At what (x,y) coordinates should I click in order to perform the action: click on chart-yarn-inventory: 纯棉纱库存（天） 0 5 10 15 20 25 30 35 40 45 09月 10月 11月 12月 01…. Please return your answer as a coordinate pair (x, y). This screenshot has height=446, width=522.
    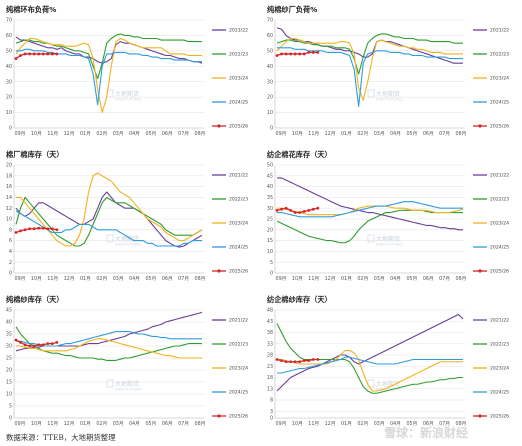
    Looking at the image, I should click on (127, 361).